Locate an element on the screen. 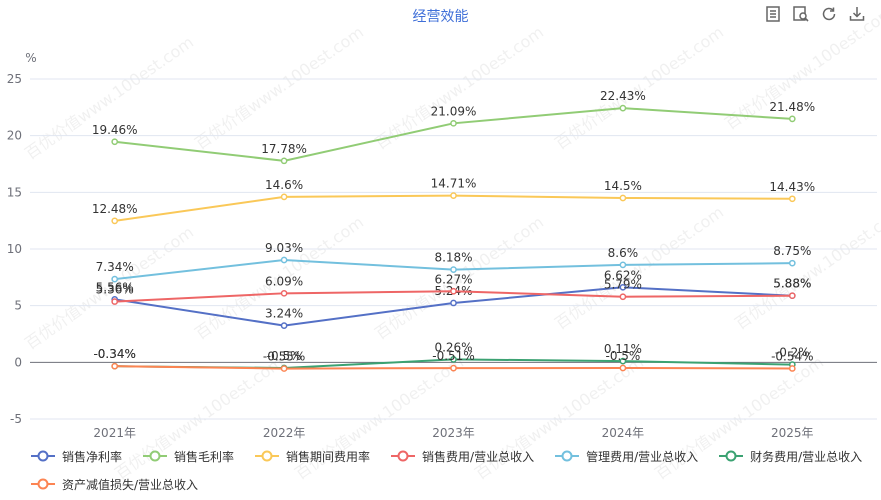 The height and width of the screenshot is (500, 881). data-label: 22.43% is located at coordinates (623, 96).